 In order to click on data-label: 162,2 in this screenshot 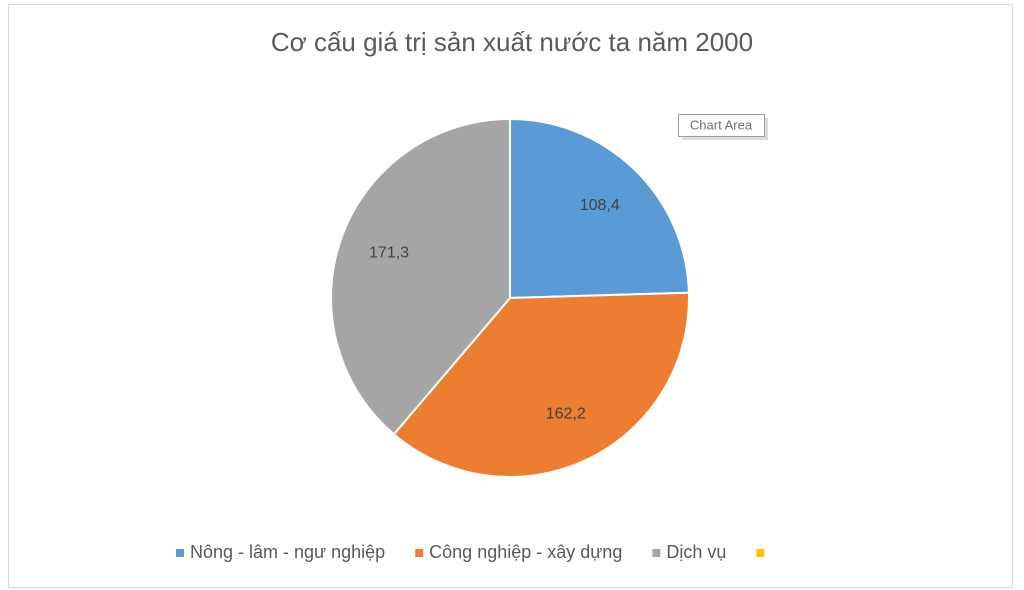, I will do `click(566, 413)`.